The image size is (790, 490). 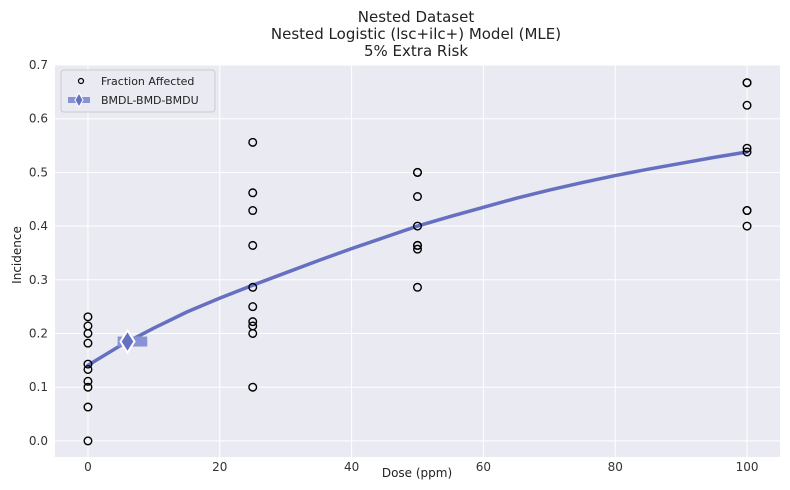 What do you see at coordinates (38, 387) in the screenshot?
I see `y-tick-label: 0.1` at bounding box center [38, 387].